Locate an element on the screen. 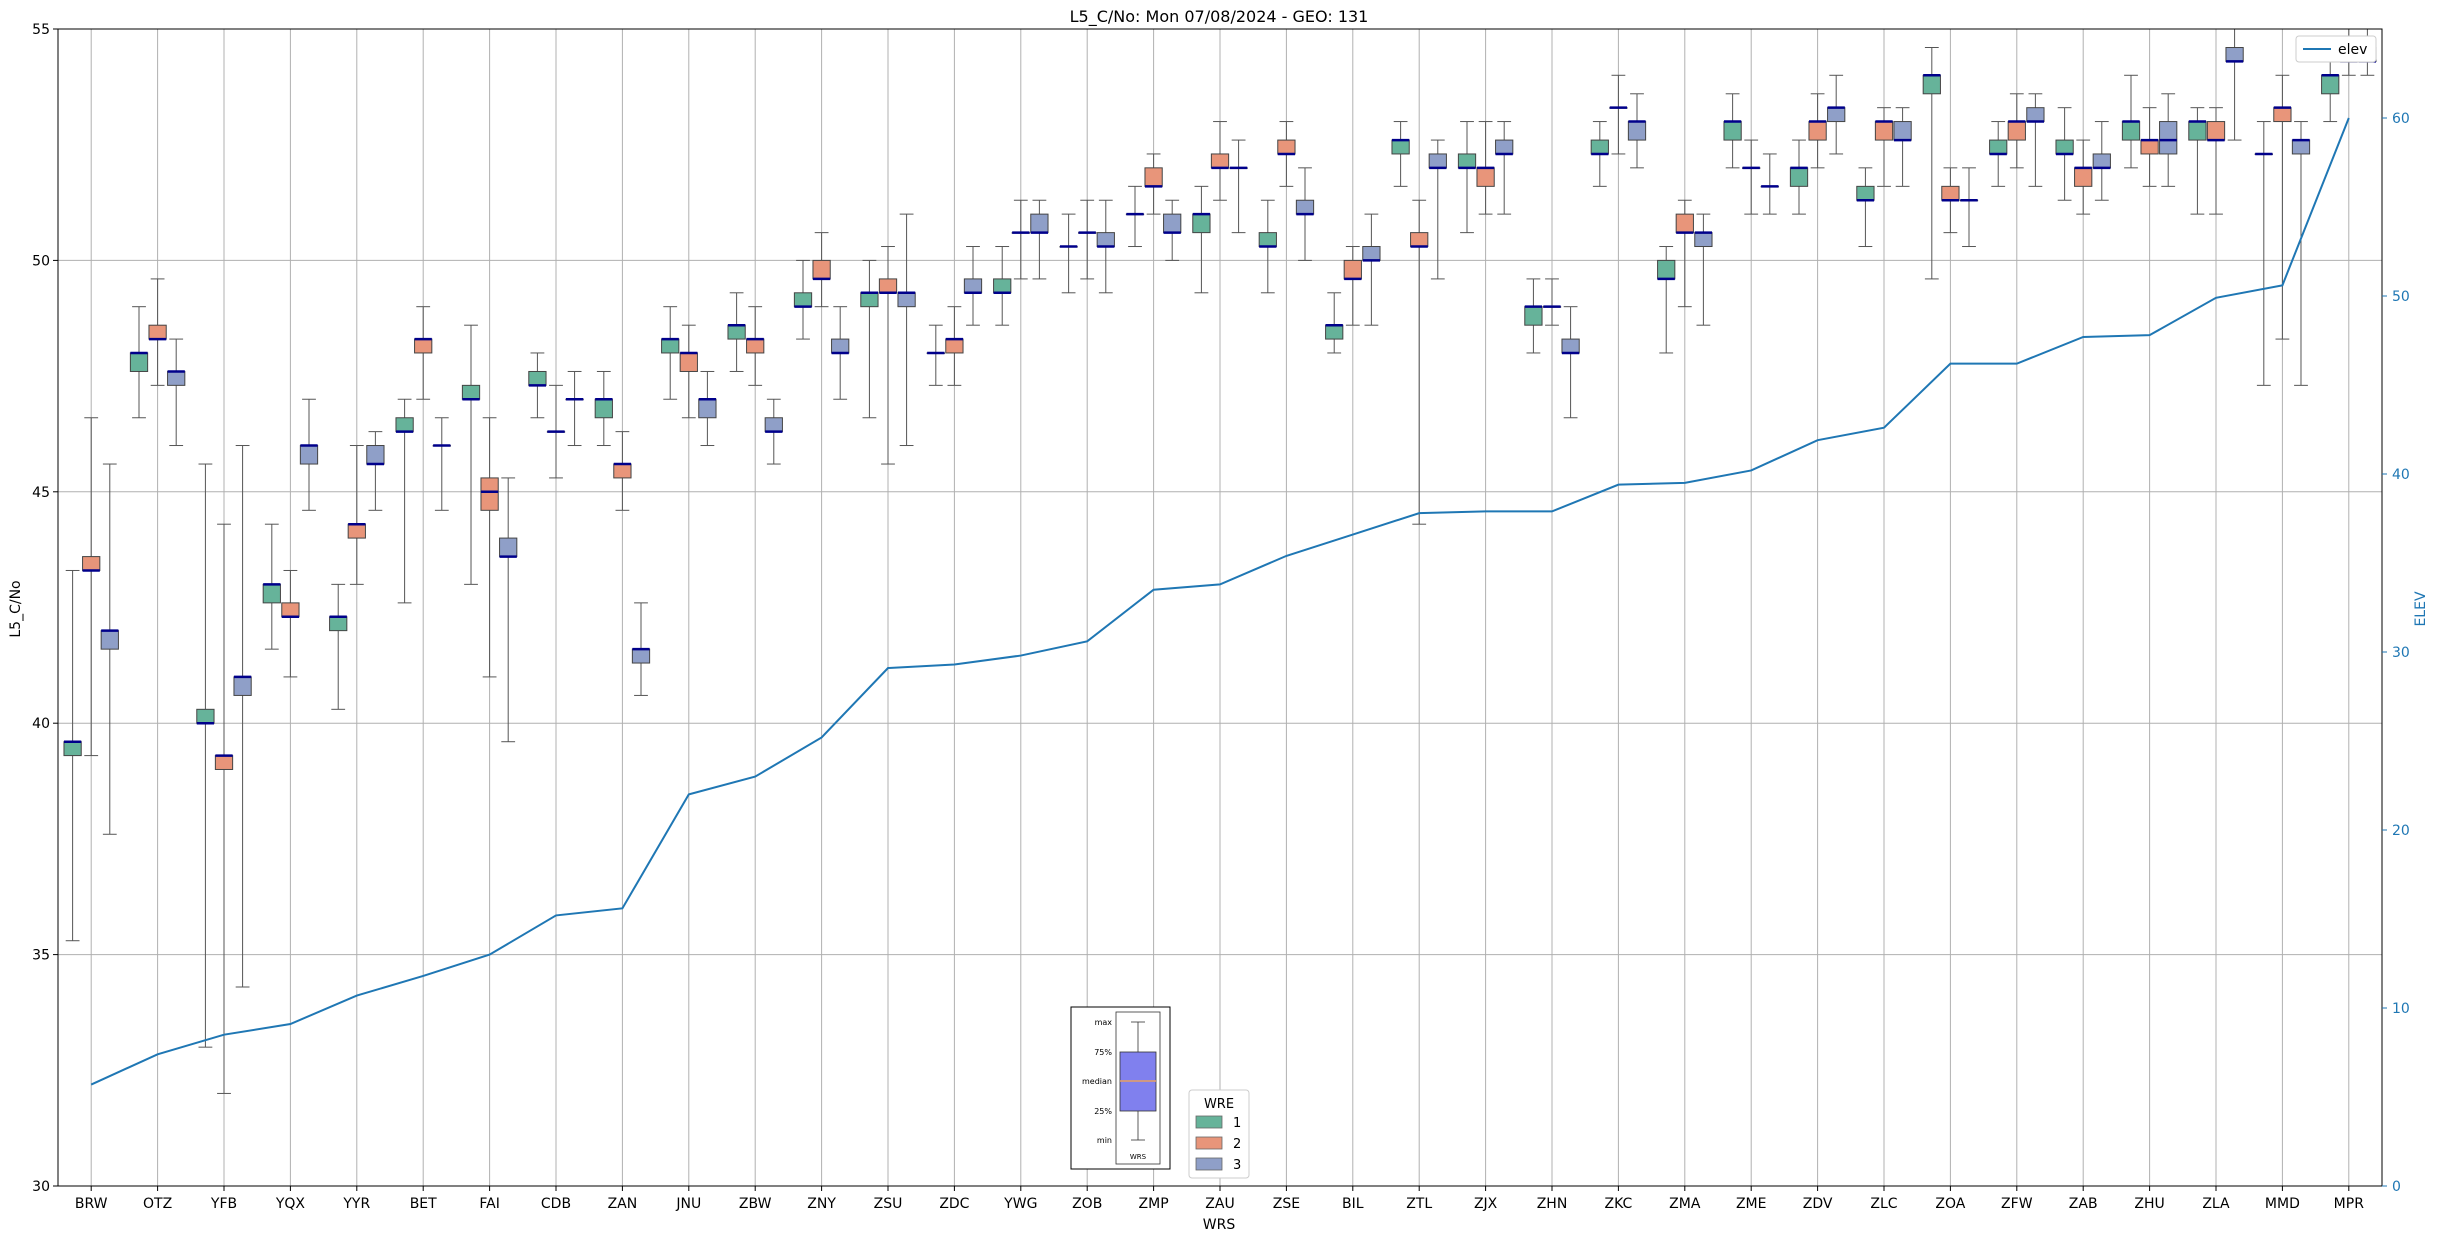 This screenshot has height=1242, width=2439. y-tick-label: 40 is located at coordinates (41, 724).